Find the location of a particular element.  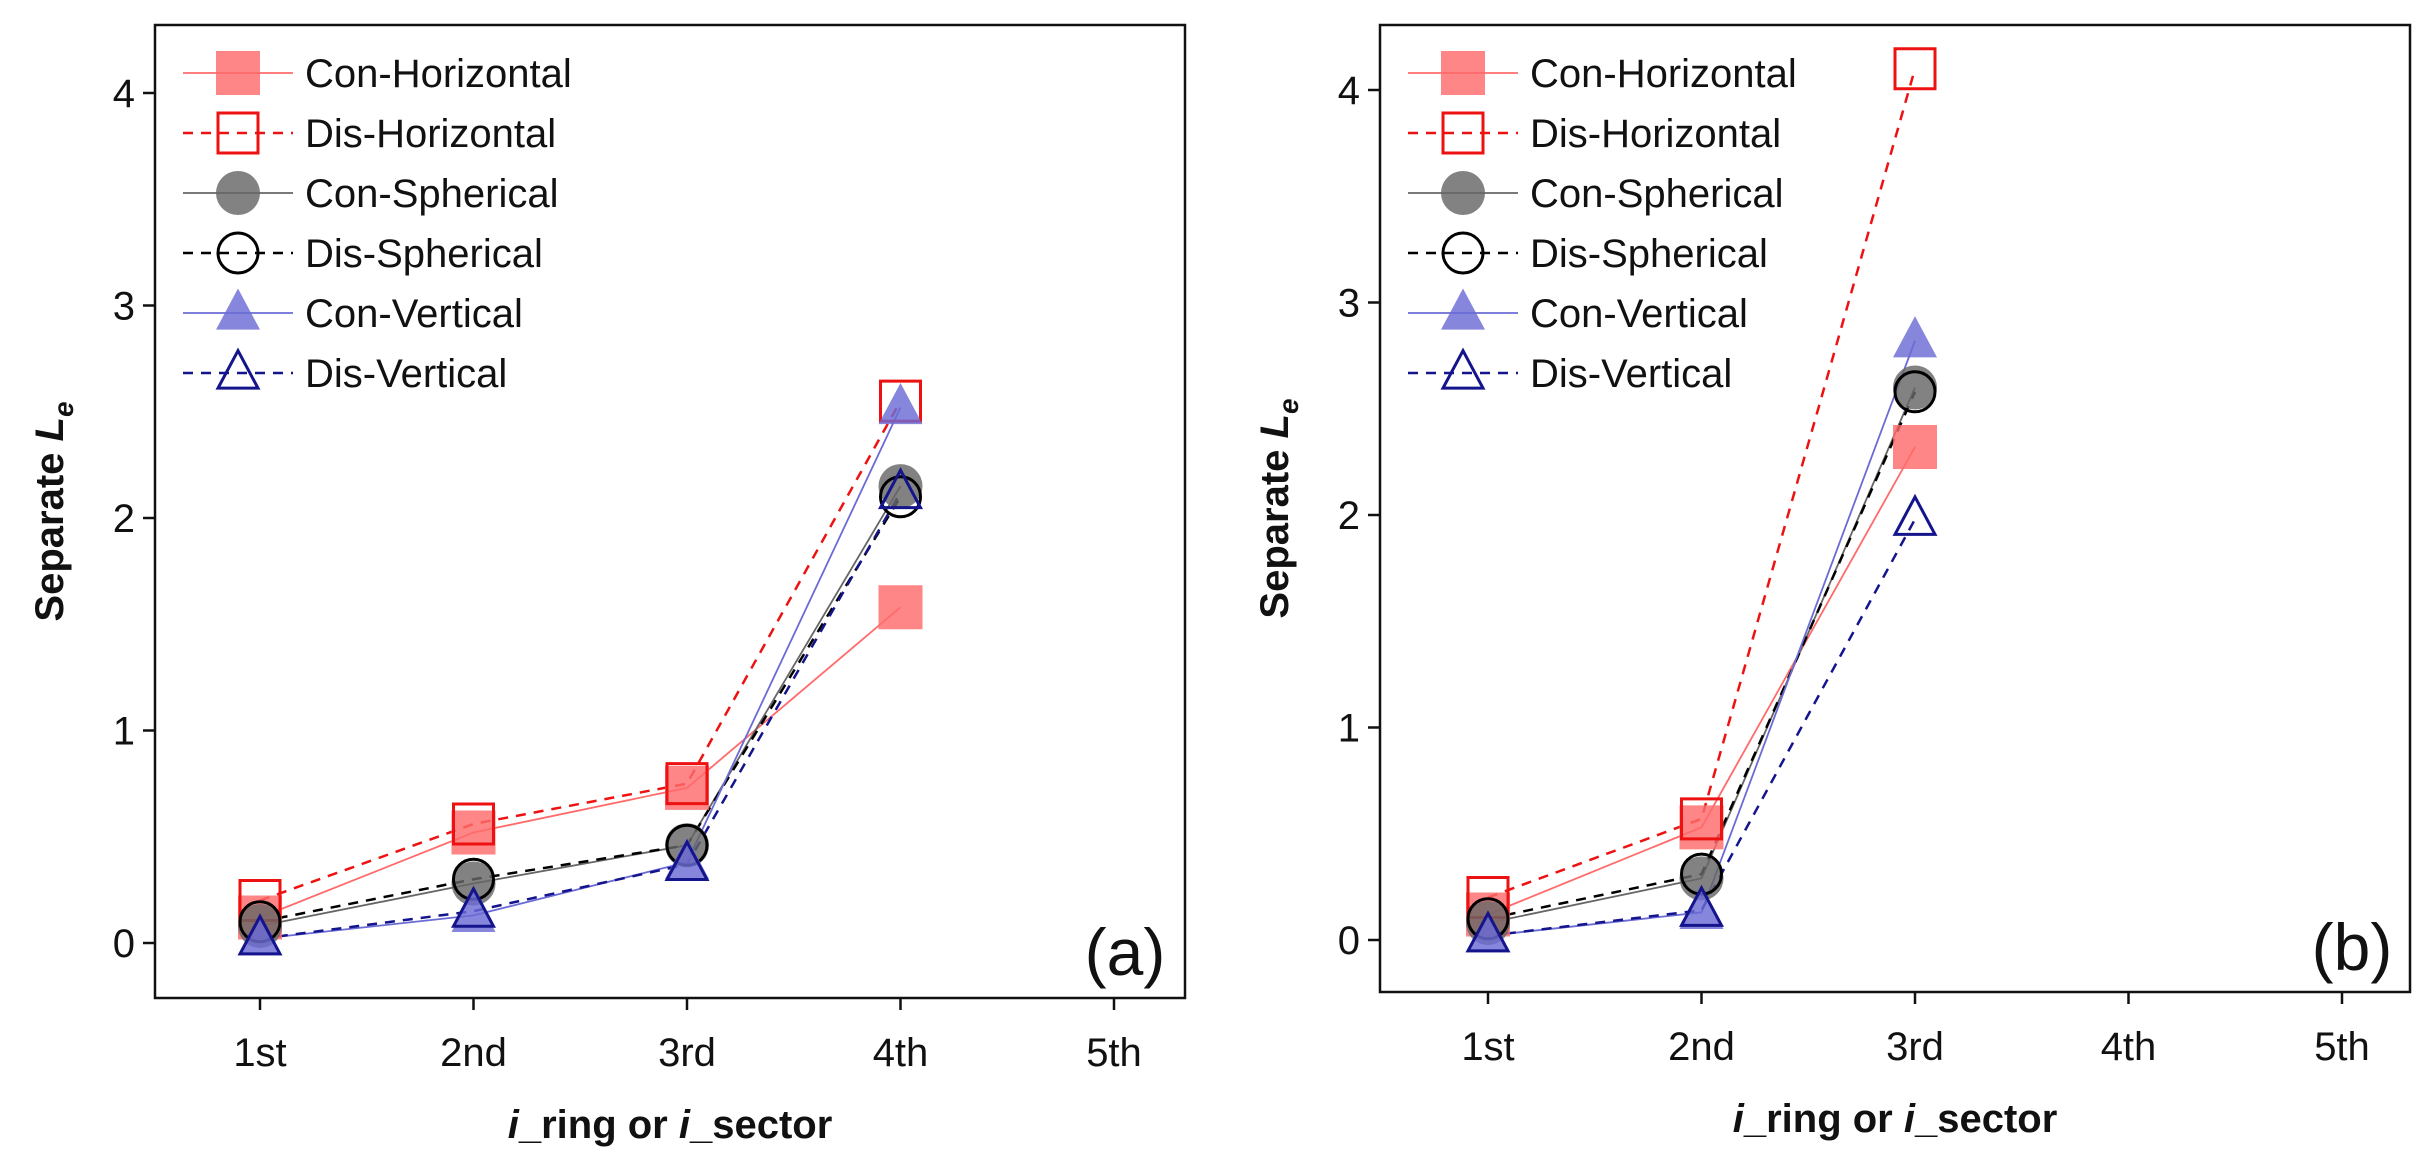

series-line-con-vertical is located at coordinates (580, 673).